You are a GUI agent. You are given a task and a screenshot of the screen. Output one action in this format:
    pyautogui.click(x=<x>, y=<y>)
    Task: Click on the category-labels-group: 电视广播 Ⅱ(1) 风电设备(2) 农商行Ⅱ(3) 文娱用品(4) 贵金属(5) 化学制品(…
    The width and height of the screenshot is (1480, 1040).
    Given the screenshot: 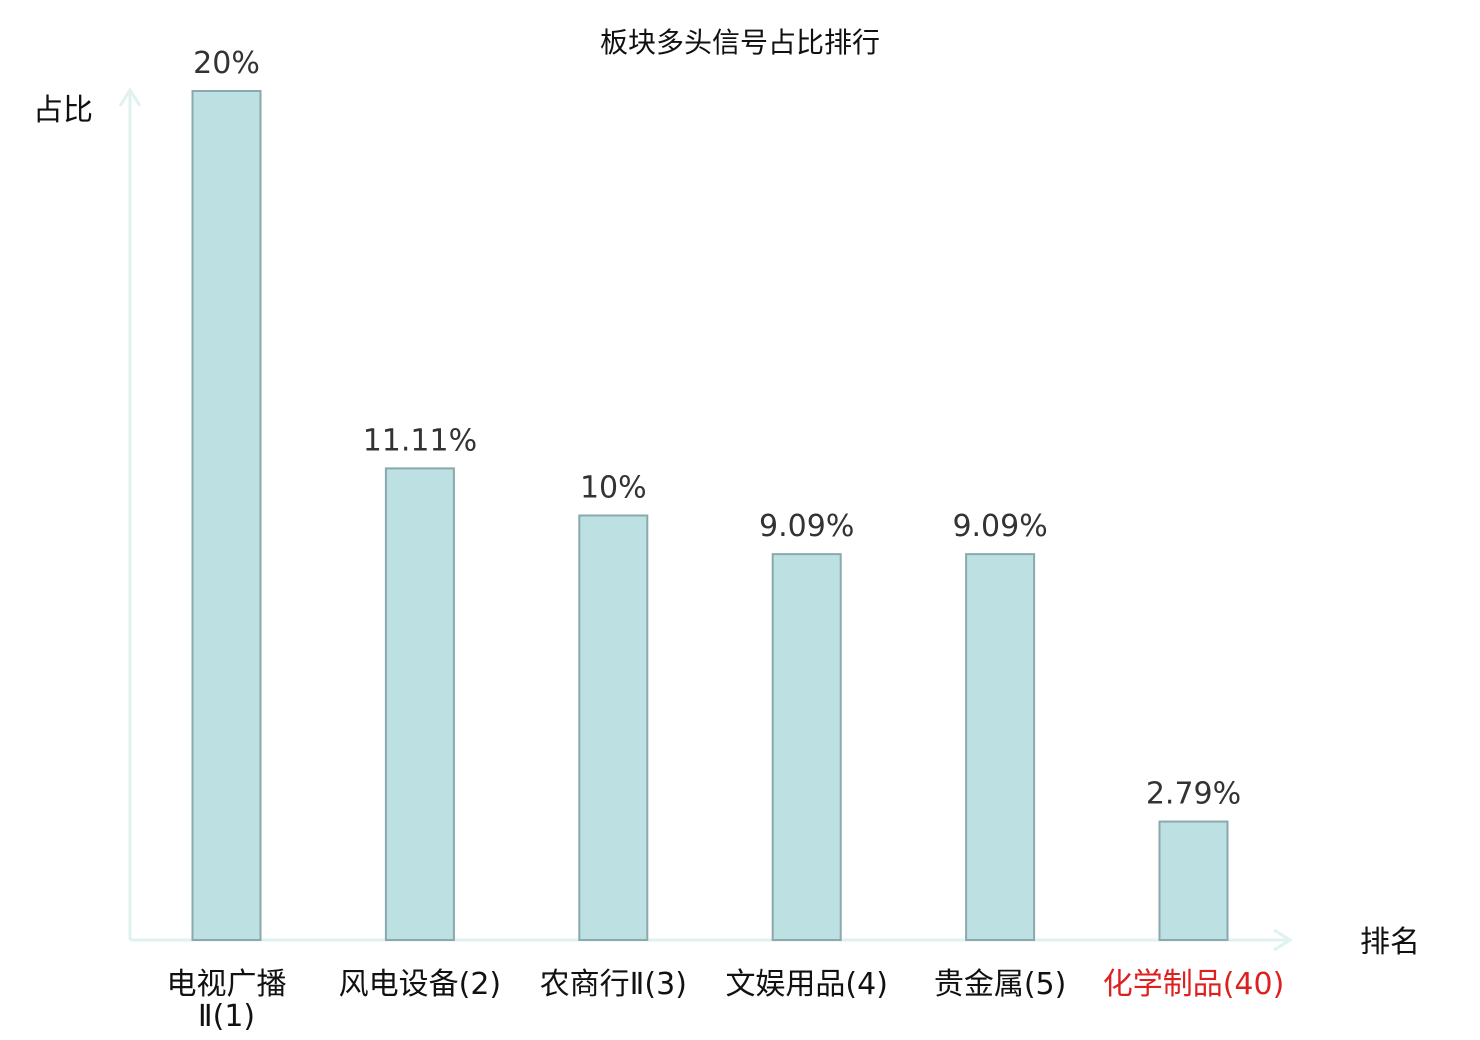 What is the action you would take?
    pyautogui.click(x=726, y=1000)
    